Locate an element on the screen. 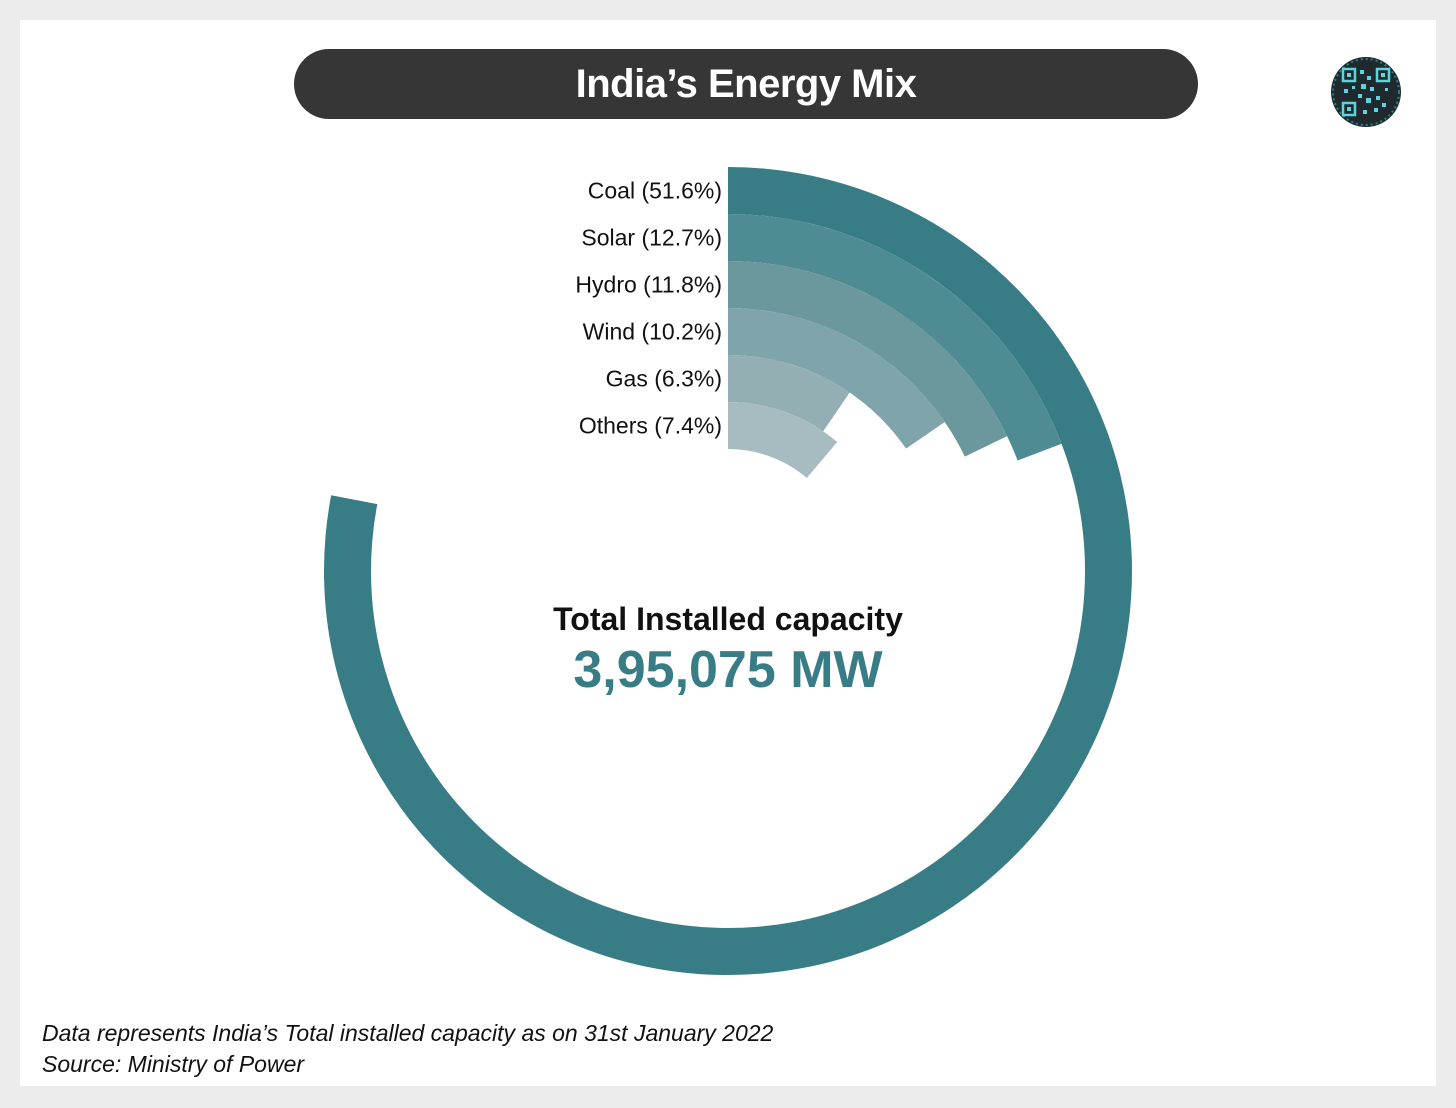 The width and height of the screenshot is (1456, 1108). qr-badge-icon is located at coordinates (1366, 92).